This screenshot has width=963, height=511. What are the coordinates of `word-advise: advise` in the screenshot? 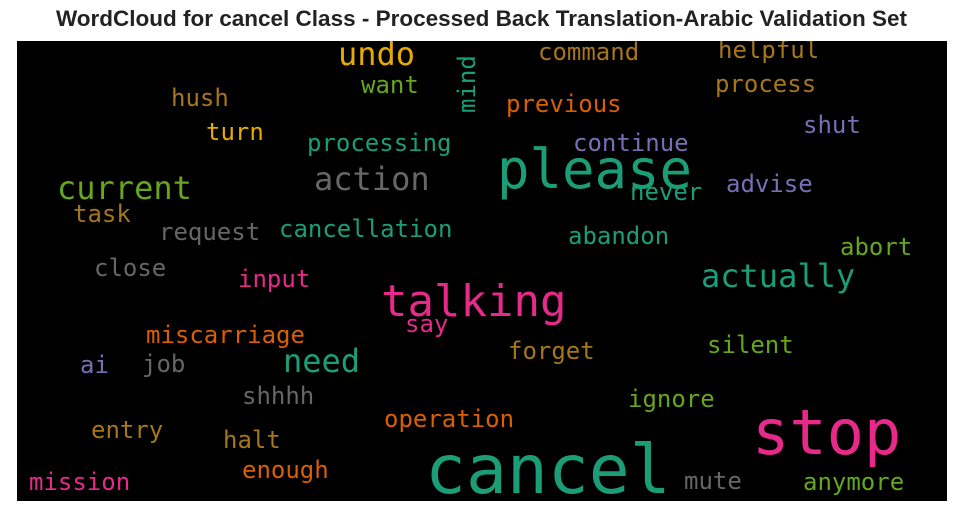 It's located at (769, 184).